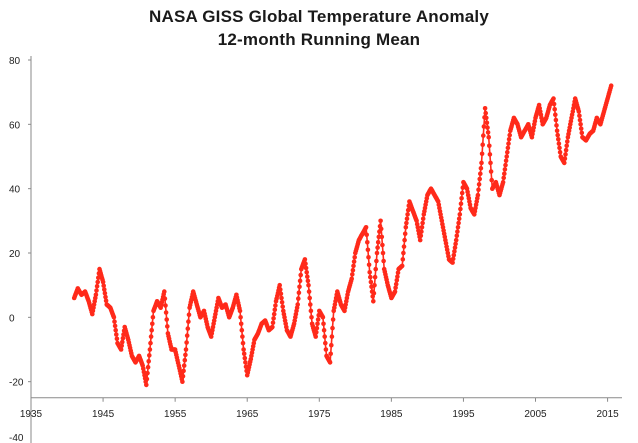 The image size is (638, 443). What do you see at coordinates (607, 414) in the screenshot?
I see `x-tick-label: 2015` at bounding box center [607, 414].